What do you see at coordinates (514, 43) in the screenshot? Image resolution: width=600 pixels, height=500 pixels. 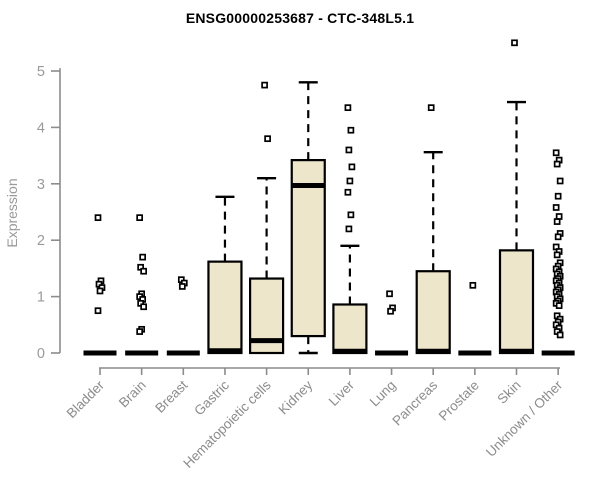 I see `outlier-point-skin` at bounding box center [514, 43].